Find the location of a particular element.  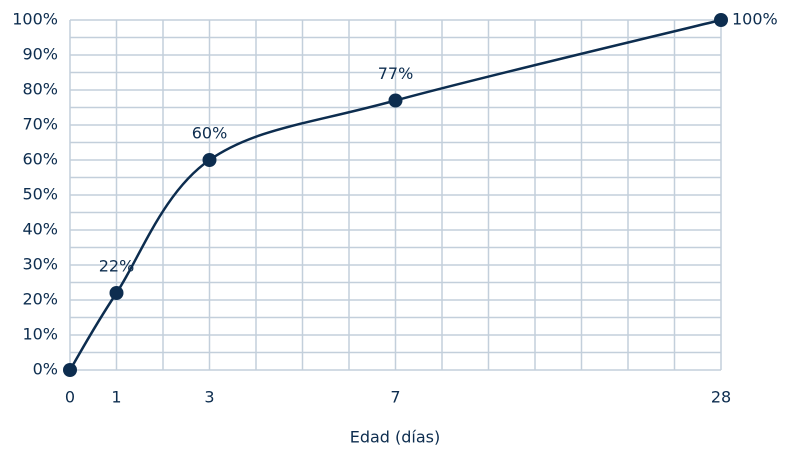

y-tick-label: 10% is located at coordinates (40, 334).